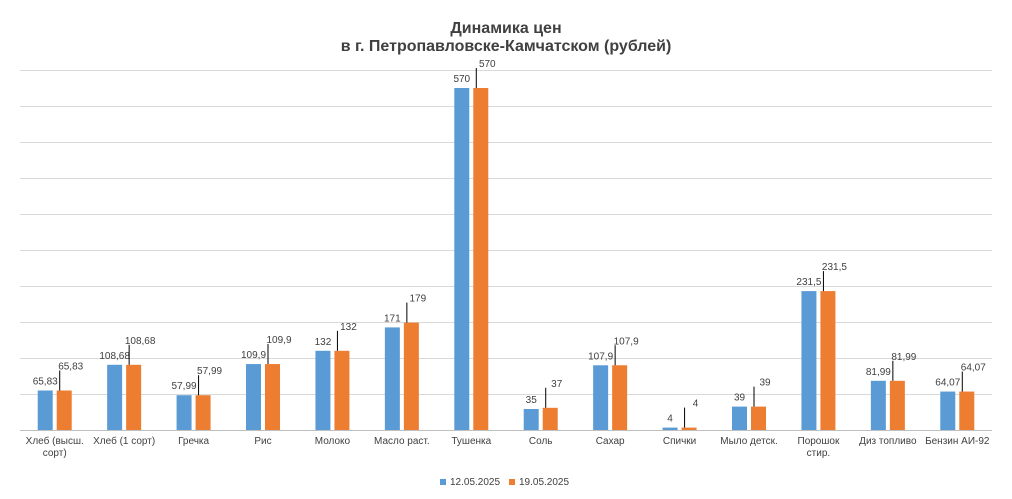 Image resolution: width=1012 pixels, height=499 pixels. I want to click on legend: 12.05.2025 19.05.2025, so click(504, 482).